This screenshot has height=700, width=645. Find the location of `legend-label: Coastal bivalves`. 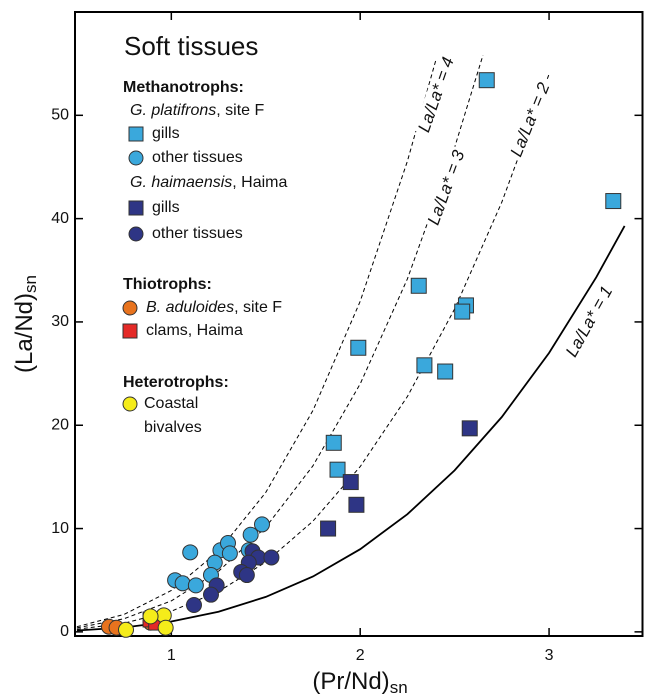

legend-label: Coastal bivalves is located at coordinates (173, 415).